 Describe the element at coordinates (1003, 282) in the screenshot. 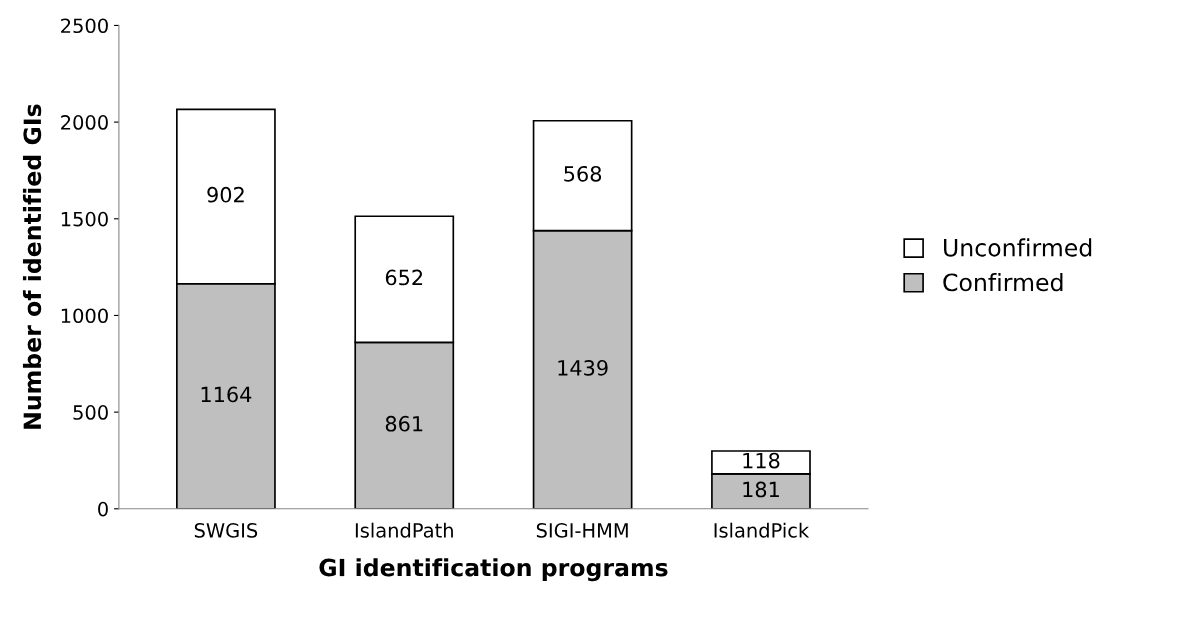

I see `legend-label: Confirmed` at that location.